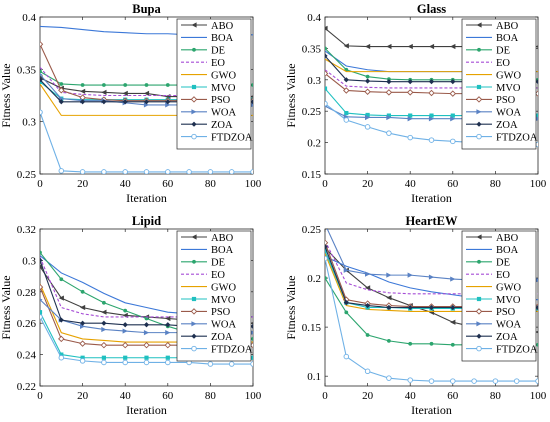  Describe the element at coordinates (312, 230) in the screenshot. I see `y-tick-label: 0.25` at that location.